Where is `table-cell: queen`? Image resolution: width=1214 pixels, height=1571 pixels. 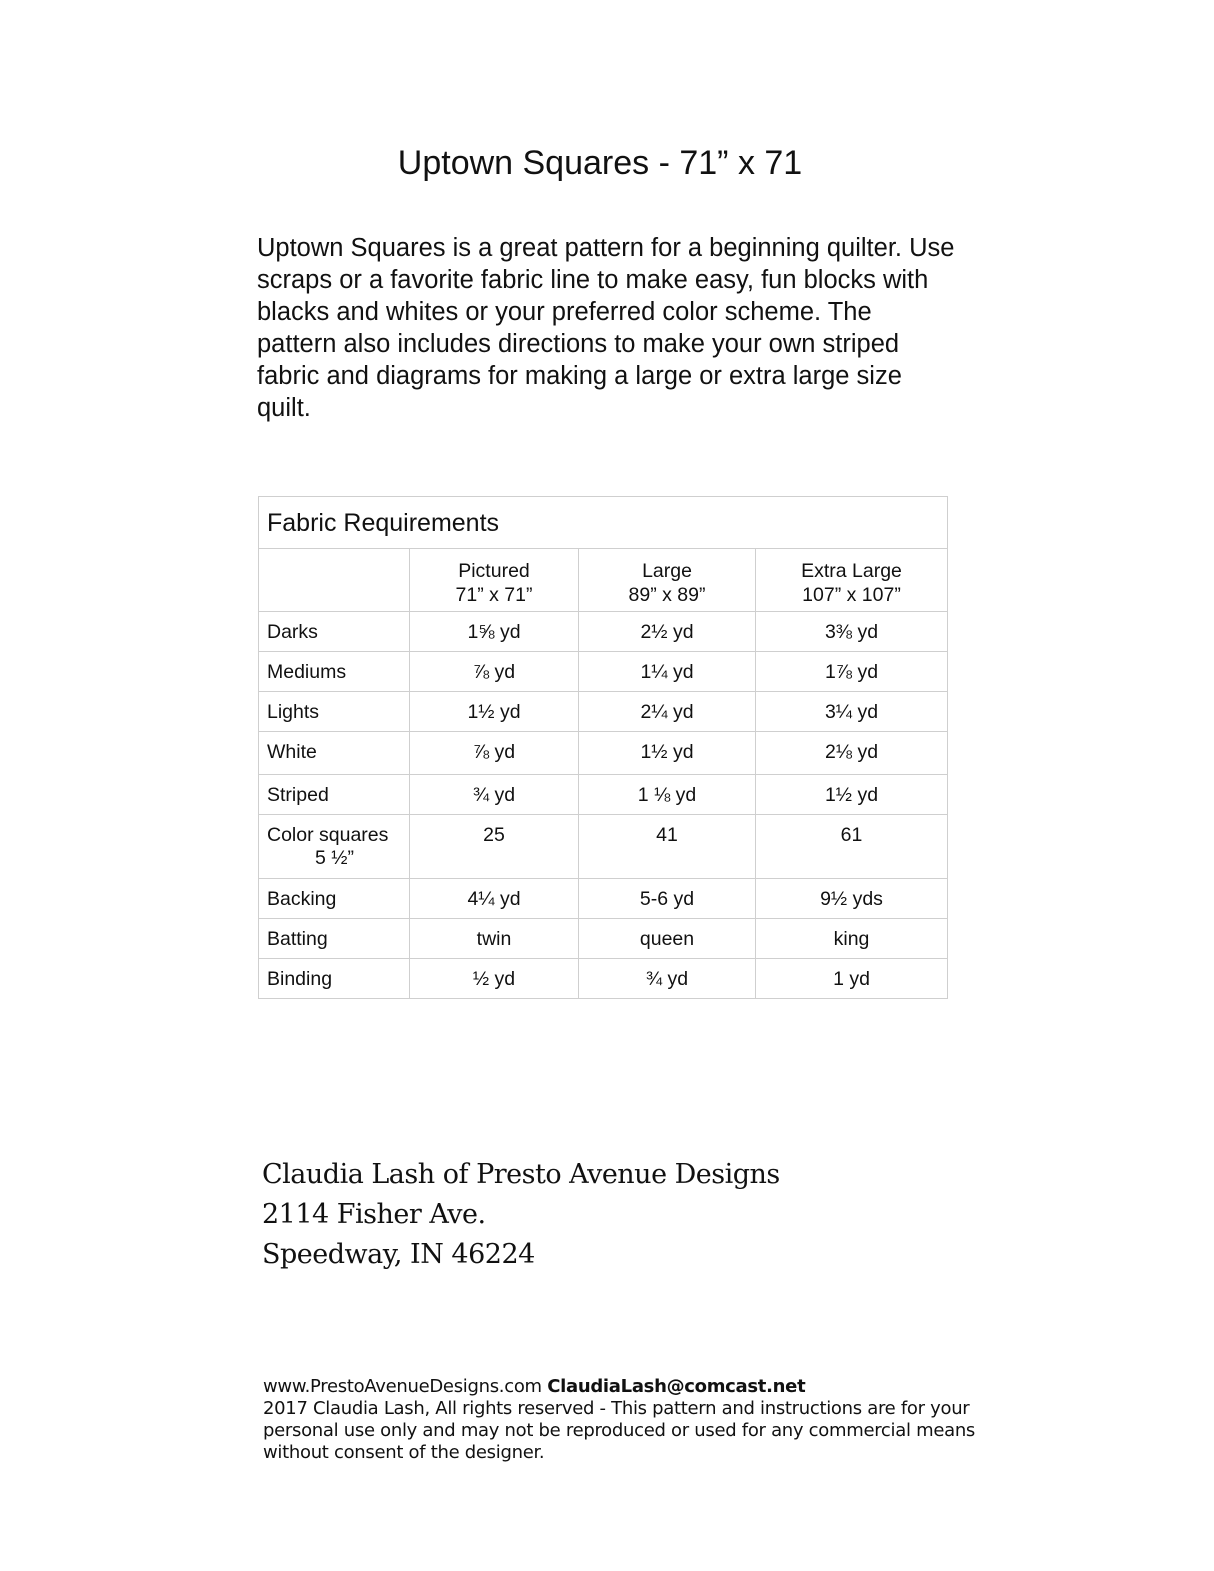 table-cell: queen is located at coordinates (667, 938).